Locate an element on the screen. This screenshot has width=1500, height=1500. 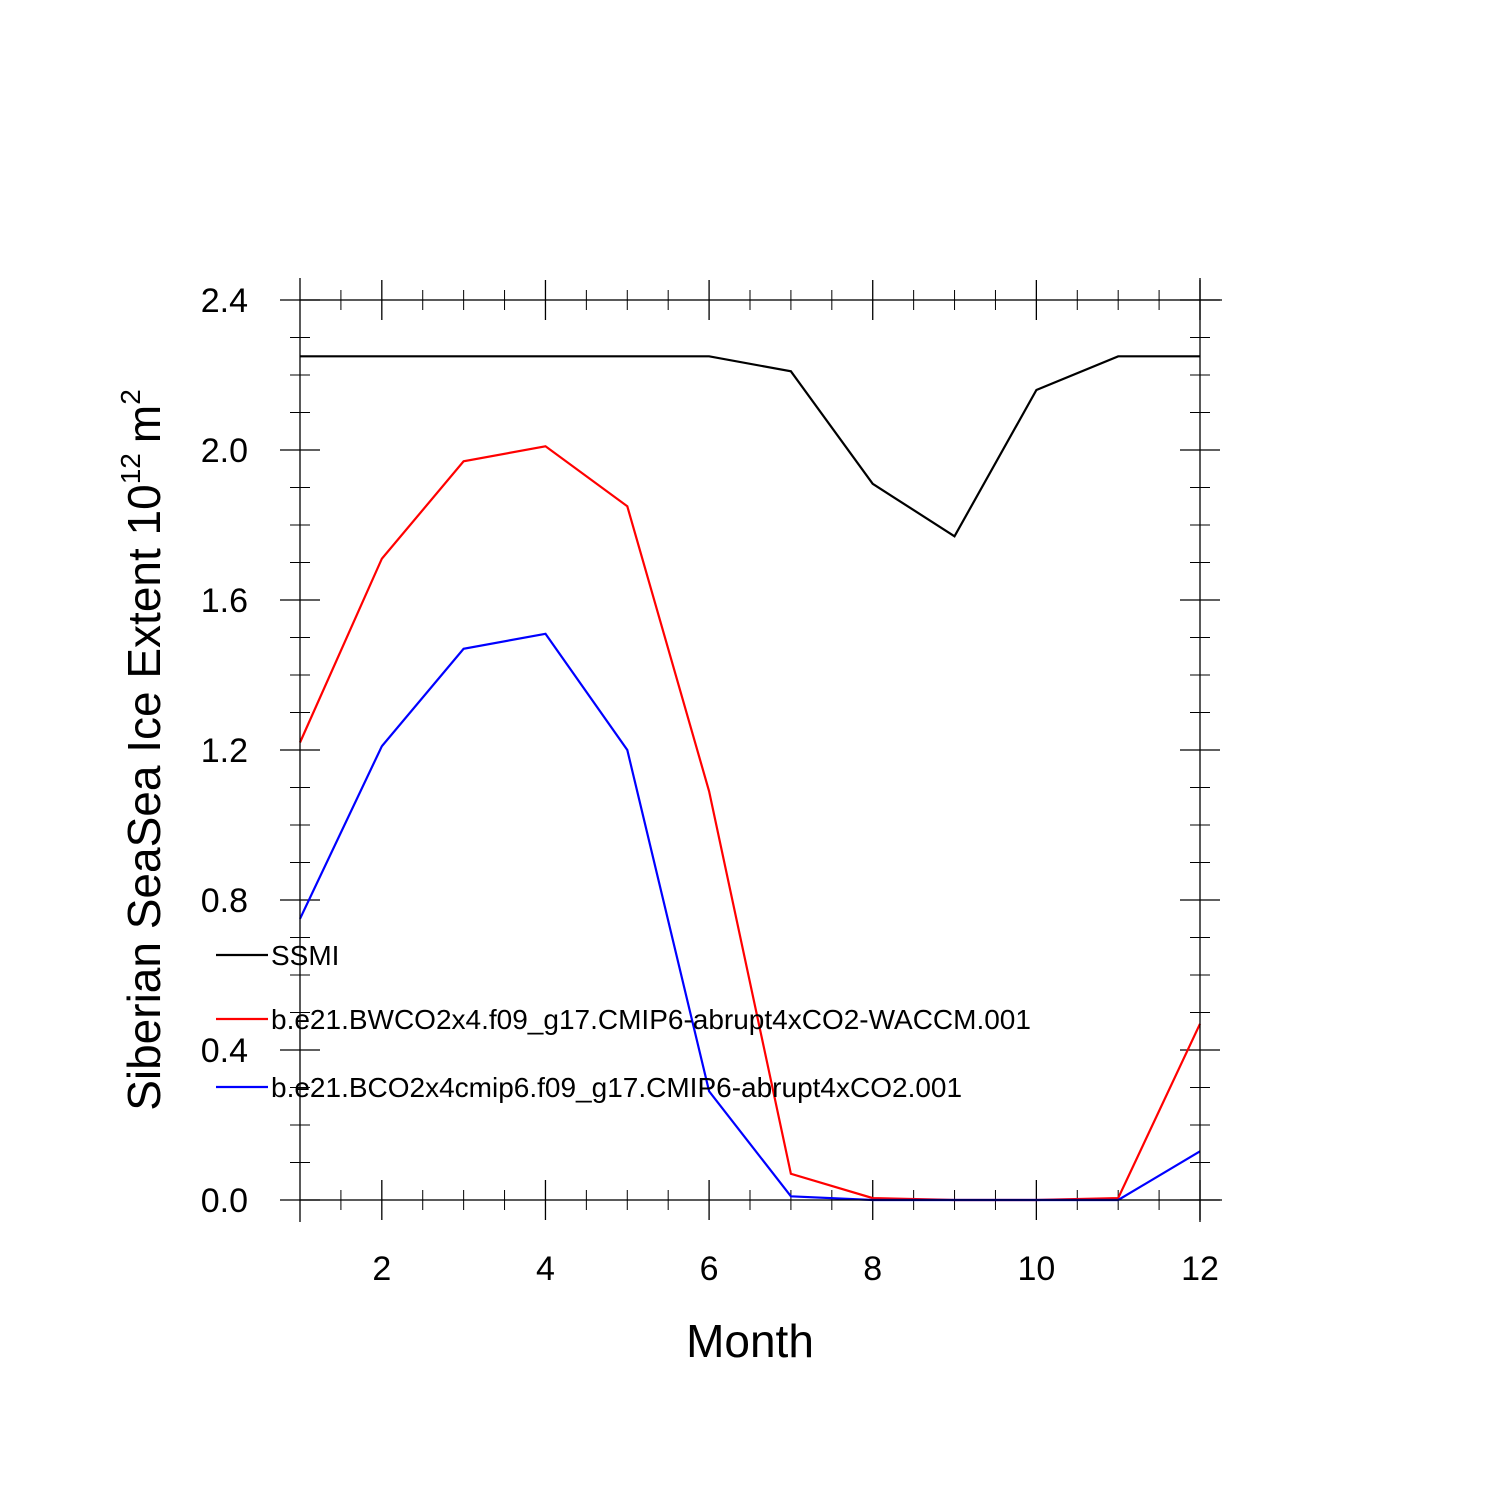
x-tick-label: 10 is located at coordinates (1036, 1269).